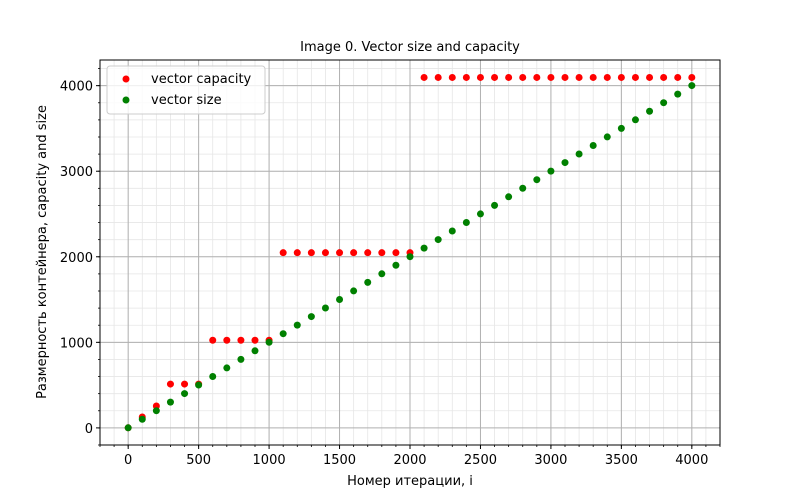 Image resolution: width=800 pixels, height=500 pixels. What do you see at coordinates (89, 429) in the screenshot?
I see `y-tick-label: 0` at bounding box center [89, 429].